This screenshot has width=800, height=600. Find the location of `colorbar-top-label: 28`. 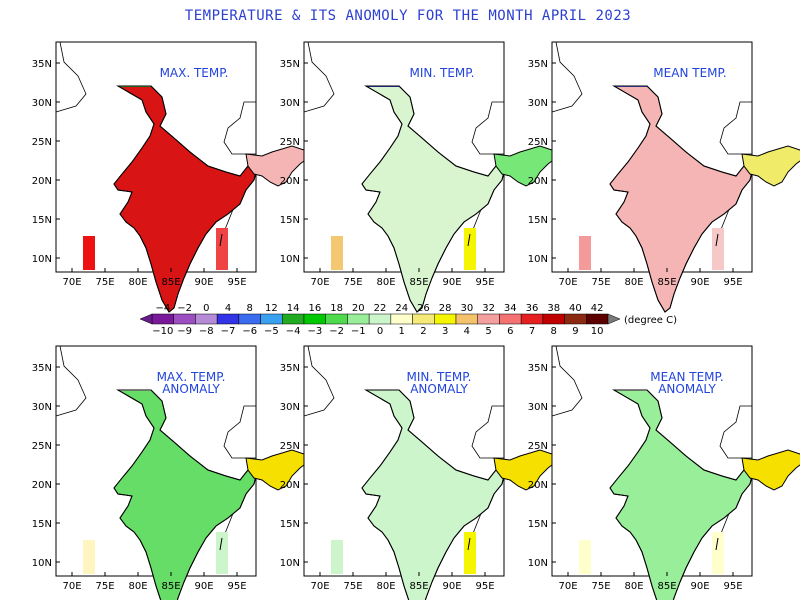

colorbar-top-label: 28 is located at coordinates (445, 308).